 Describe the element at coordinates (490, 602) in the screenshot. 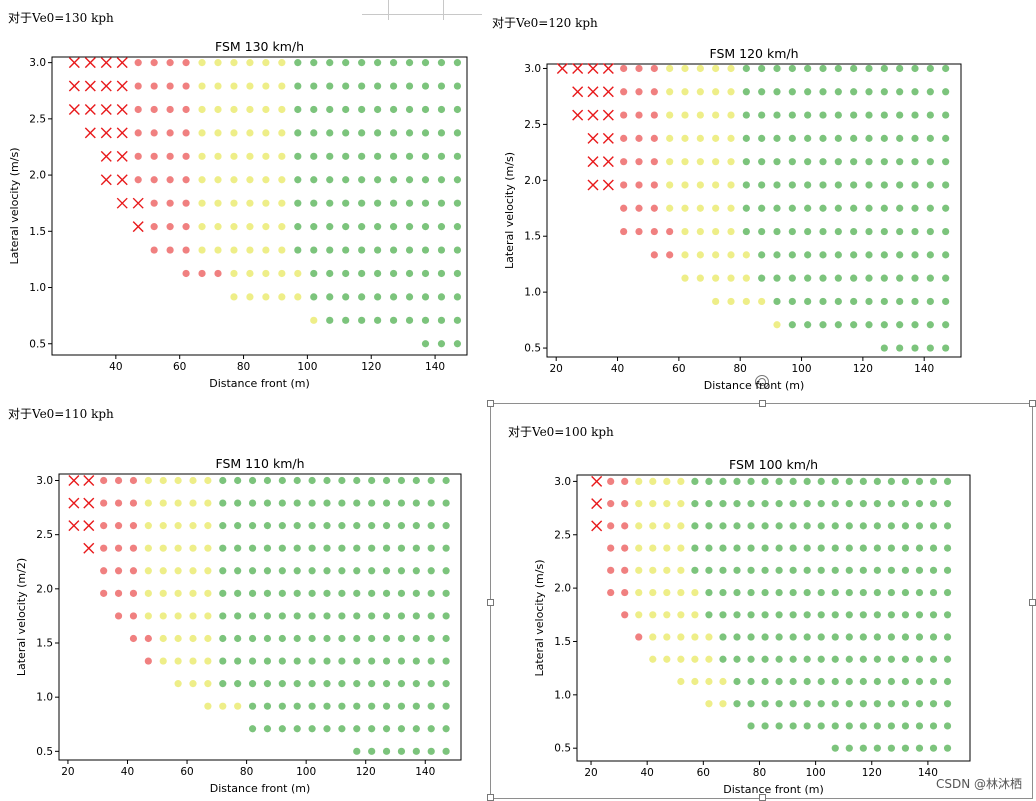

I see `resize-handle-left` at that location.